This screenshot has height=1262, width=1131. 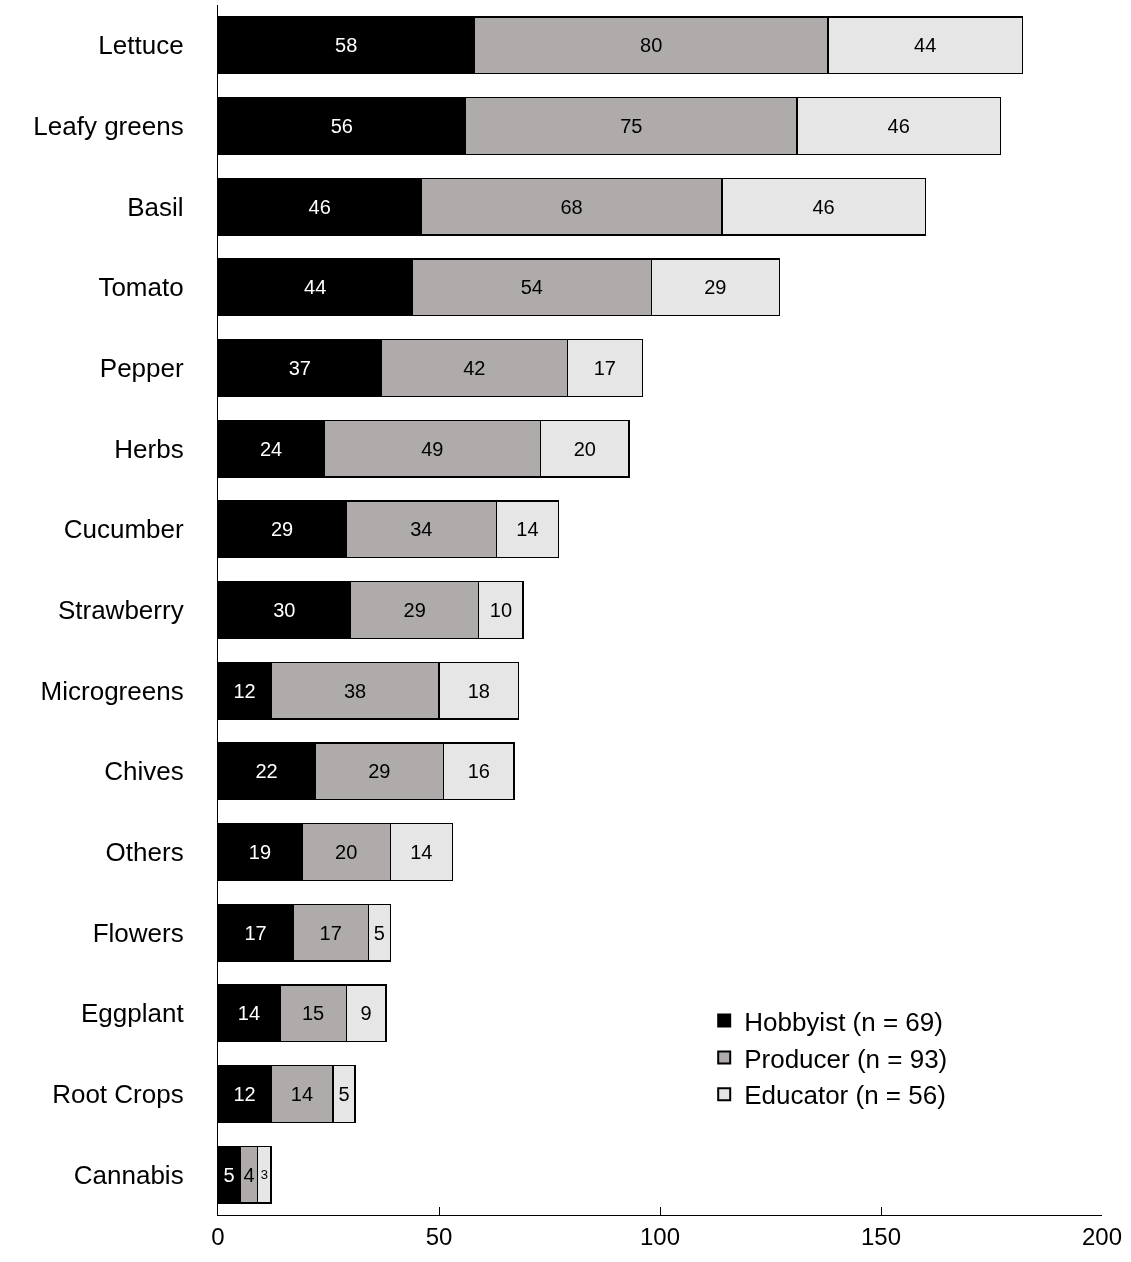 I want to click on data-label: 54, so click(x=531, y=287).